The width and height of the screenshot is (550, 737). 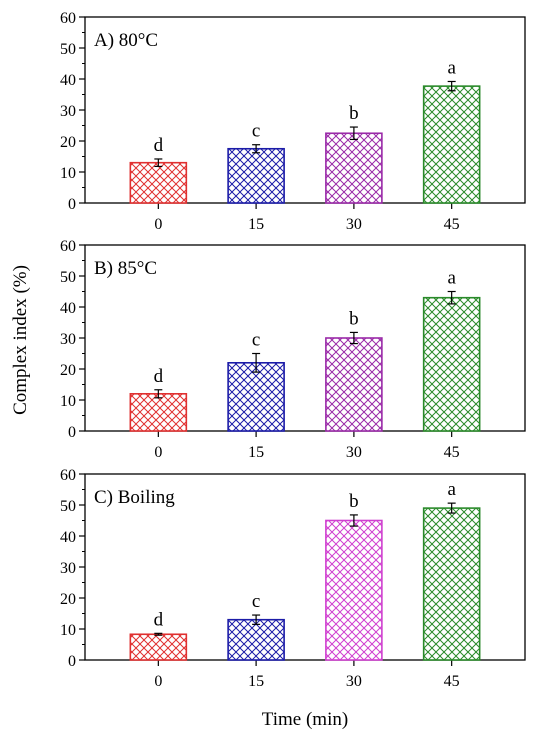 What do you see at coordinates (452, 681) in the screenshot?
I see `panel-c-xtick-label: 45` at bounding box center [452, 681].